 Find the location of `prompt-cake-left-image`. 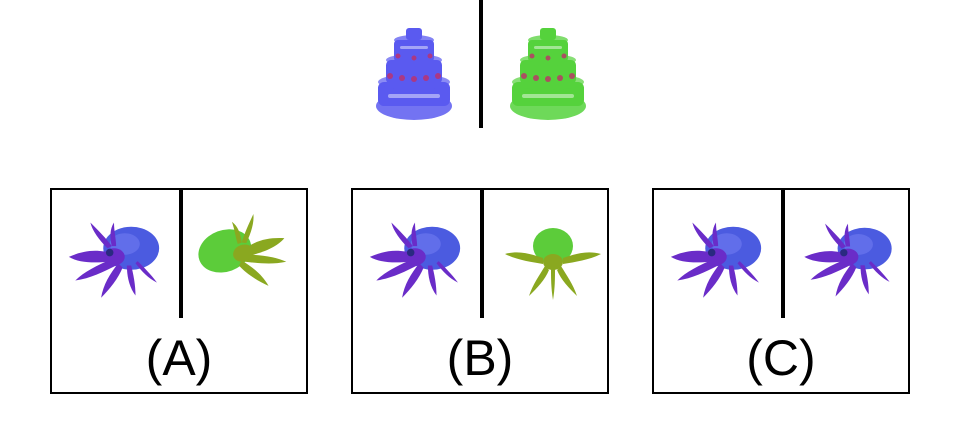

prompt-cake-left-image is located at coordinates (414, 74).